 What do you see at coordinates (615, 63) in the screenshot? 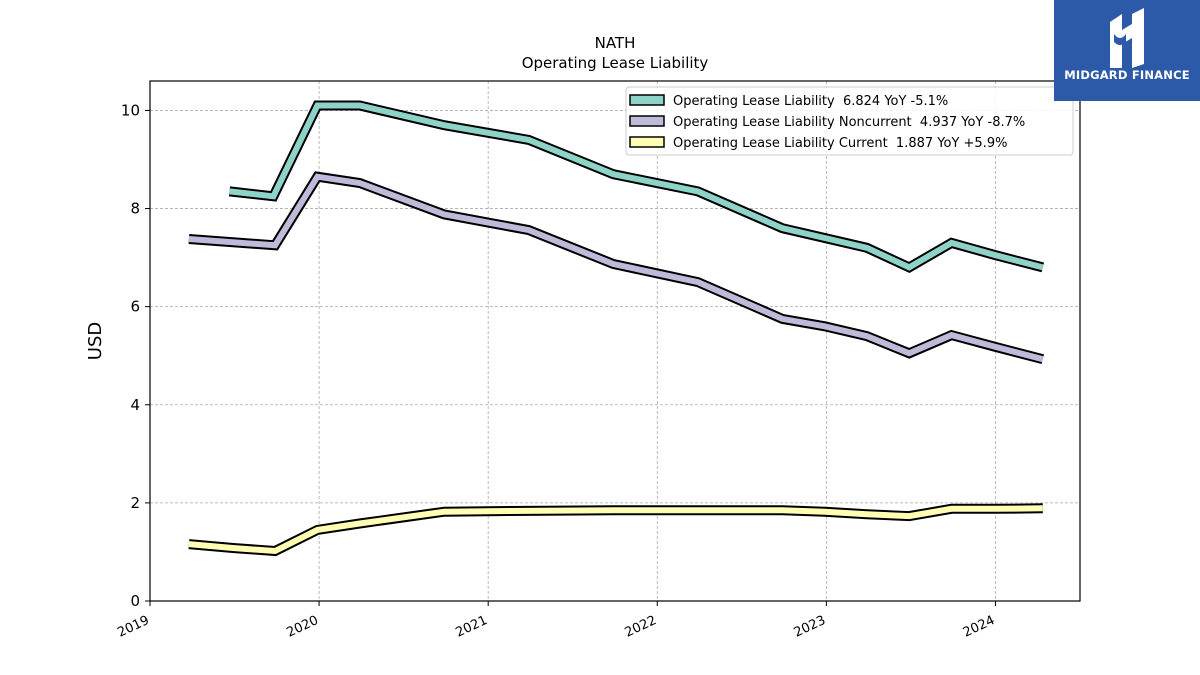
I see `chart-subtitle: Operating Lease Liability` at bounding box center [615, 63].